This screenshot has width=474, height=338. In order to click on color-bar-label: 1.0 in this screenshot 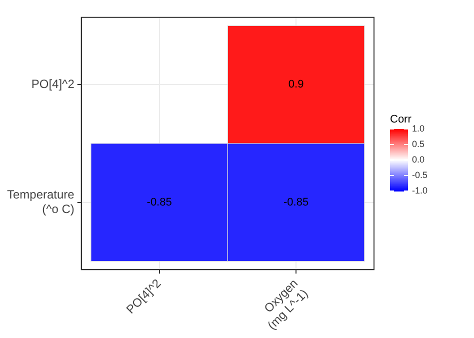, I will do `click(418, 128)`.